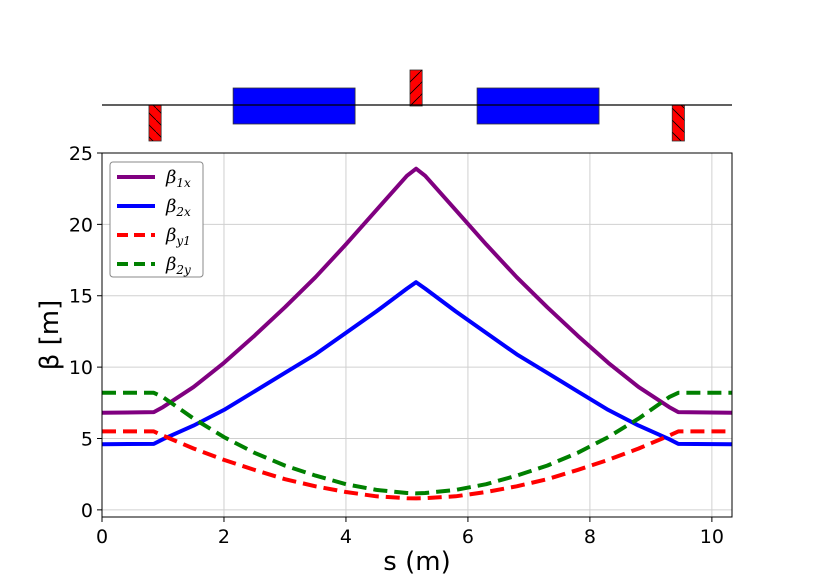 Image resolution: width=814 pixels, height=581 pixels. I want to click on x-tick-label: 0, so click(102, 537).